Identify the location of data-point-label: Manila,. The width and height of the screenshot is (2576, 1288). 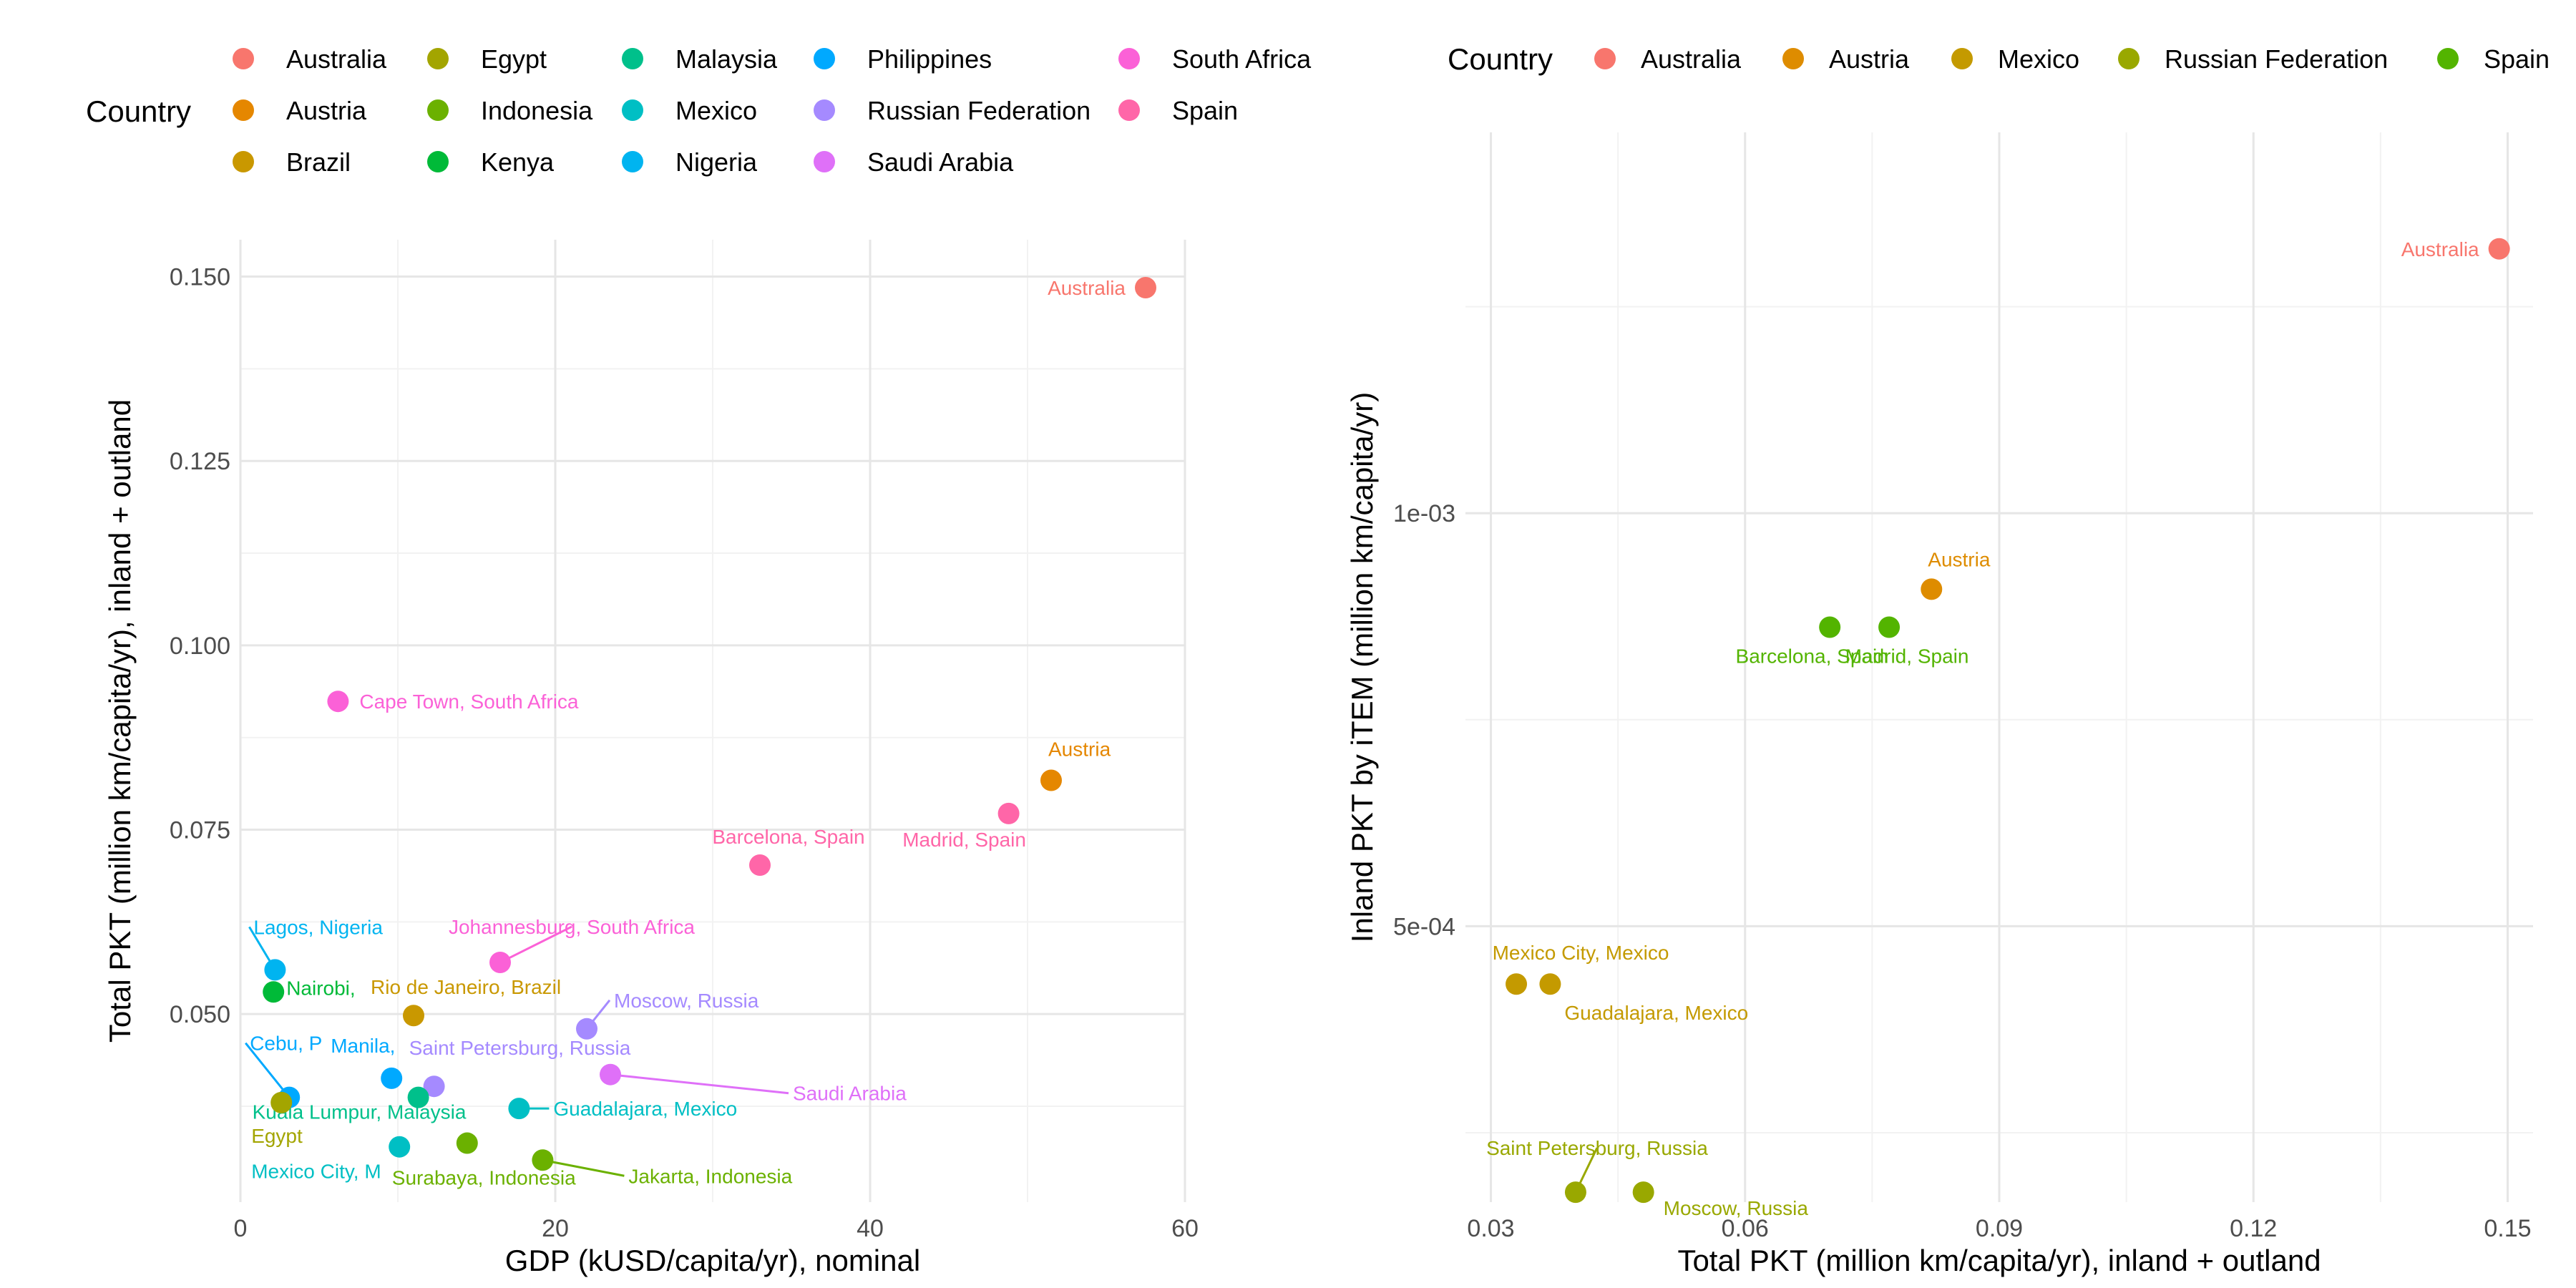
(363, 1046).